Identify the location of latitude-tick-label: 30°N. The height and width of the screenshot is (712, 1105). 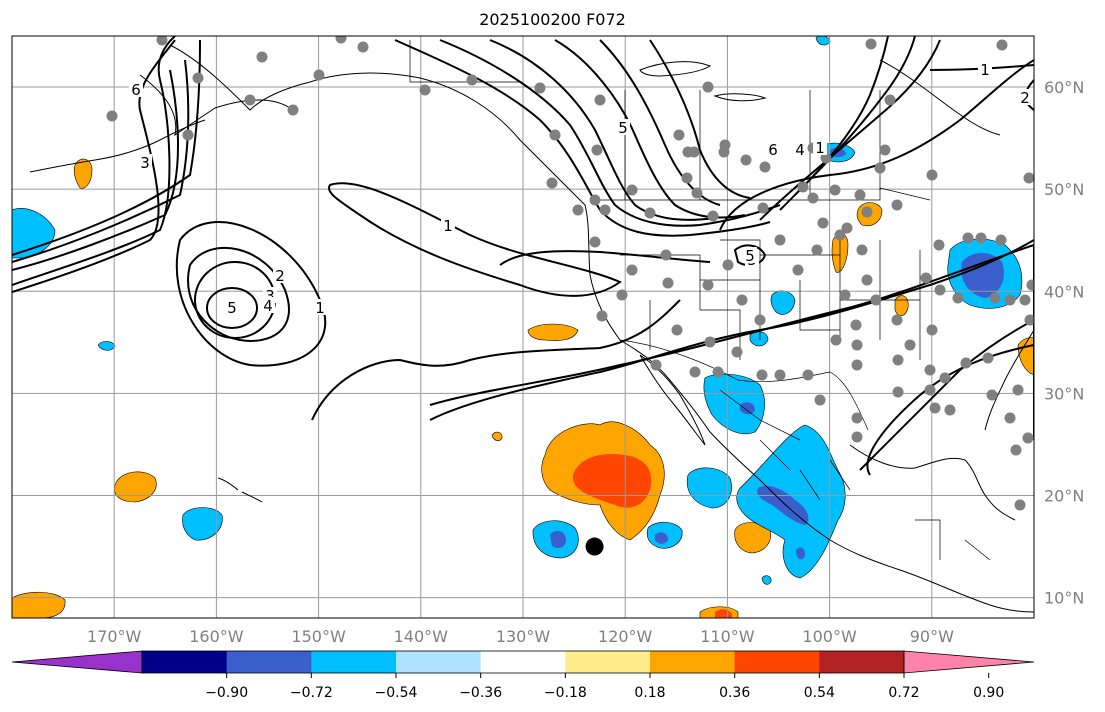
(1064, 393).